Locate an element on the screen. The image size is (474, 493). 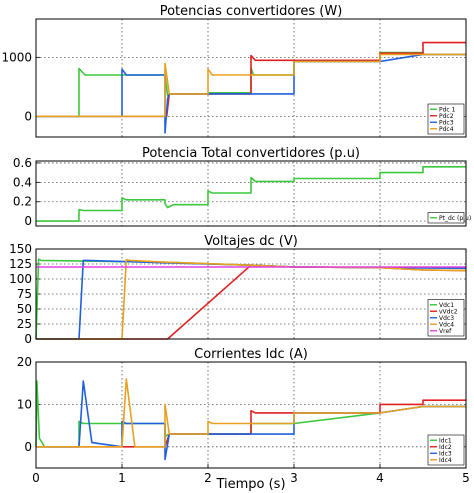
y-tick-label: 100 is located at coordinates (20, 279).